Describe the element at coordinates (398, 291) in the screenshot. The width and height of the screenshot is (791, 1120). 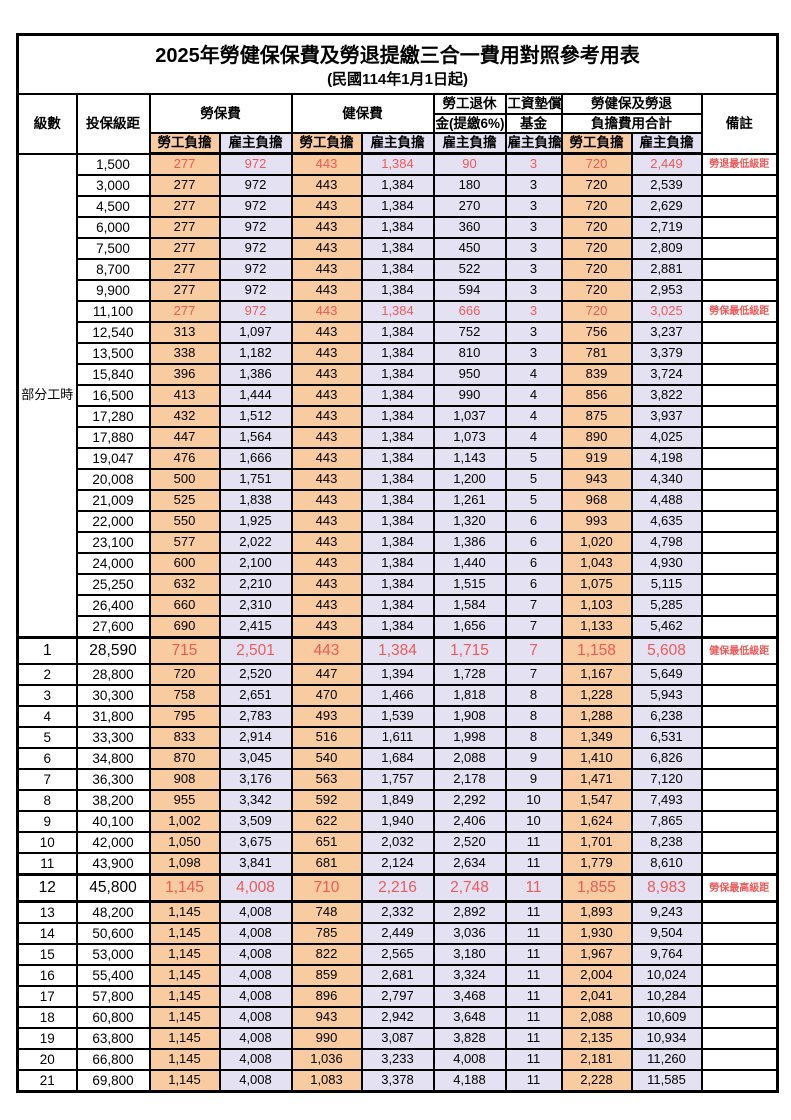
I see `table-row: 9,900 277 972 443 1,384 594 3 720 2,953` at that location.